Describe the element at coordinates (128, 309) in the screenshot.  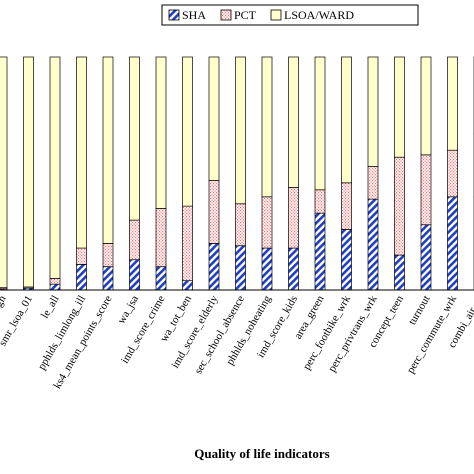
I see `x-tick-label: wa_jsa` at that location.